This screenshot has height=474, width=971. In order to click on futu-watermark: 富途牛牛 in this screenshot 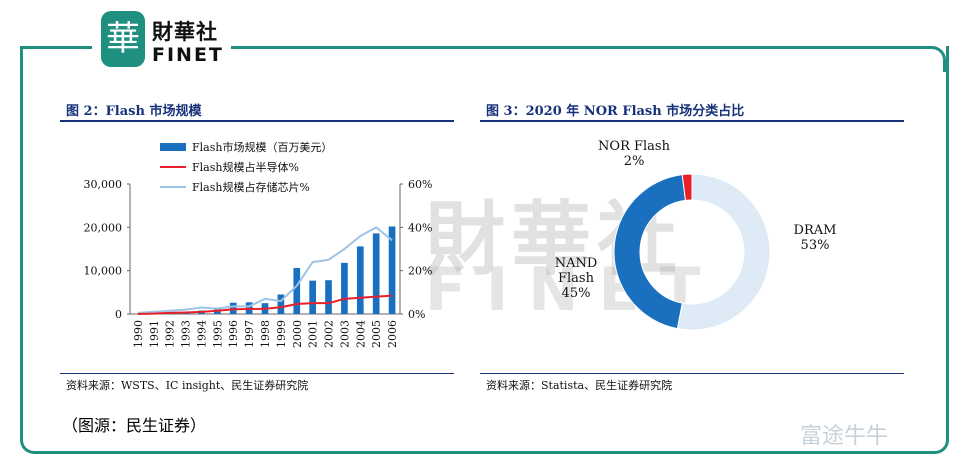, I will do `click(844, 436)`.